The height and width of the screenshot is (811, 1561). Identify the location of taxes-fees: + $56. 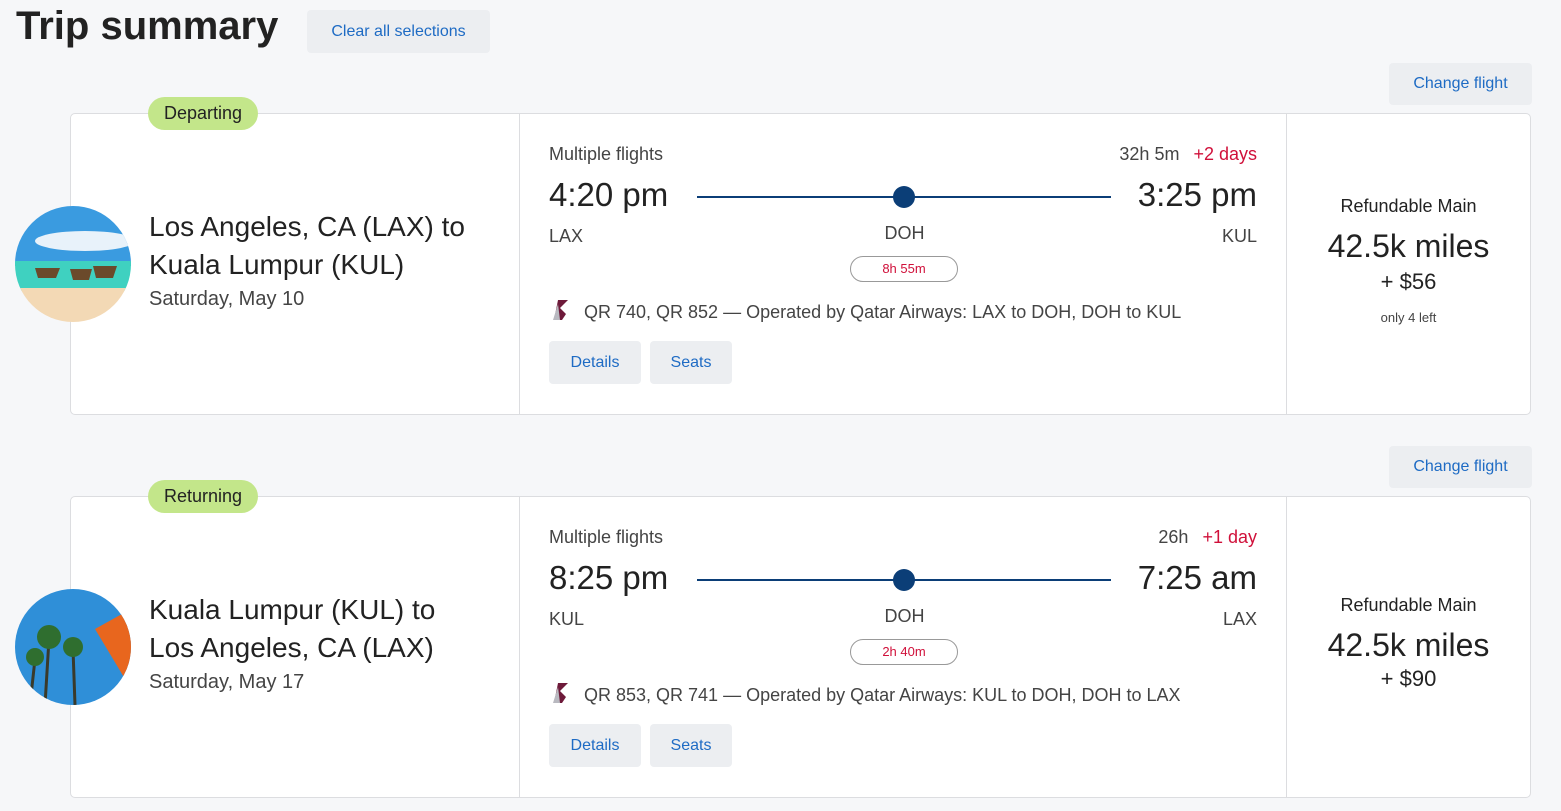
(1408, 281).